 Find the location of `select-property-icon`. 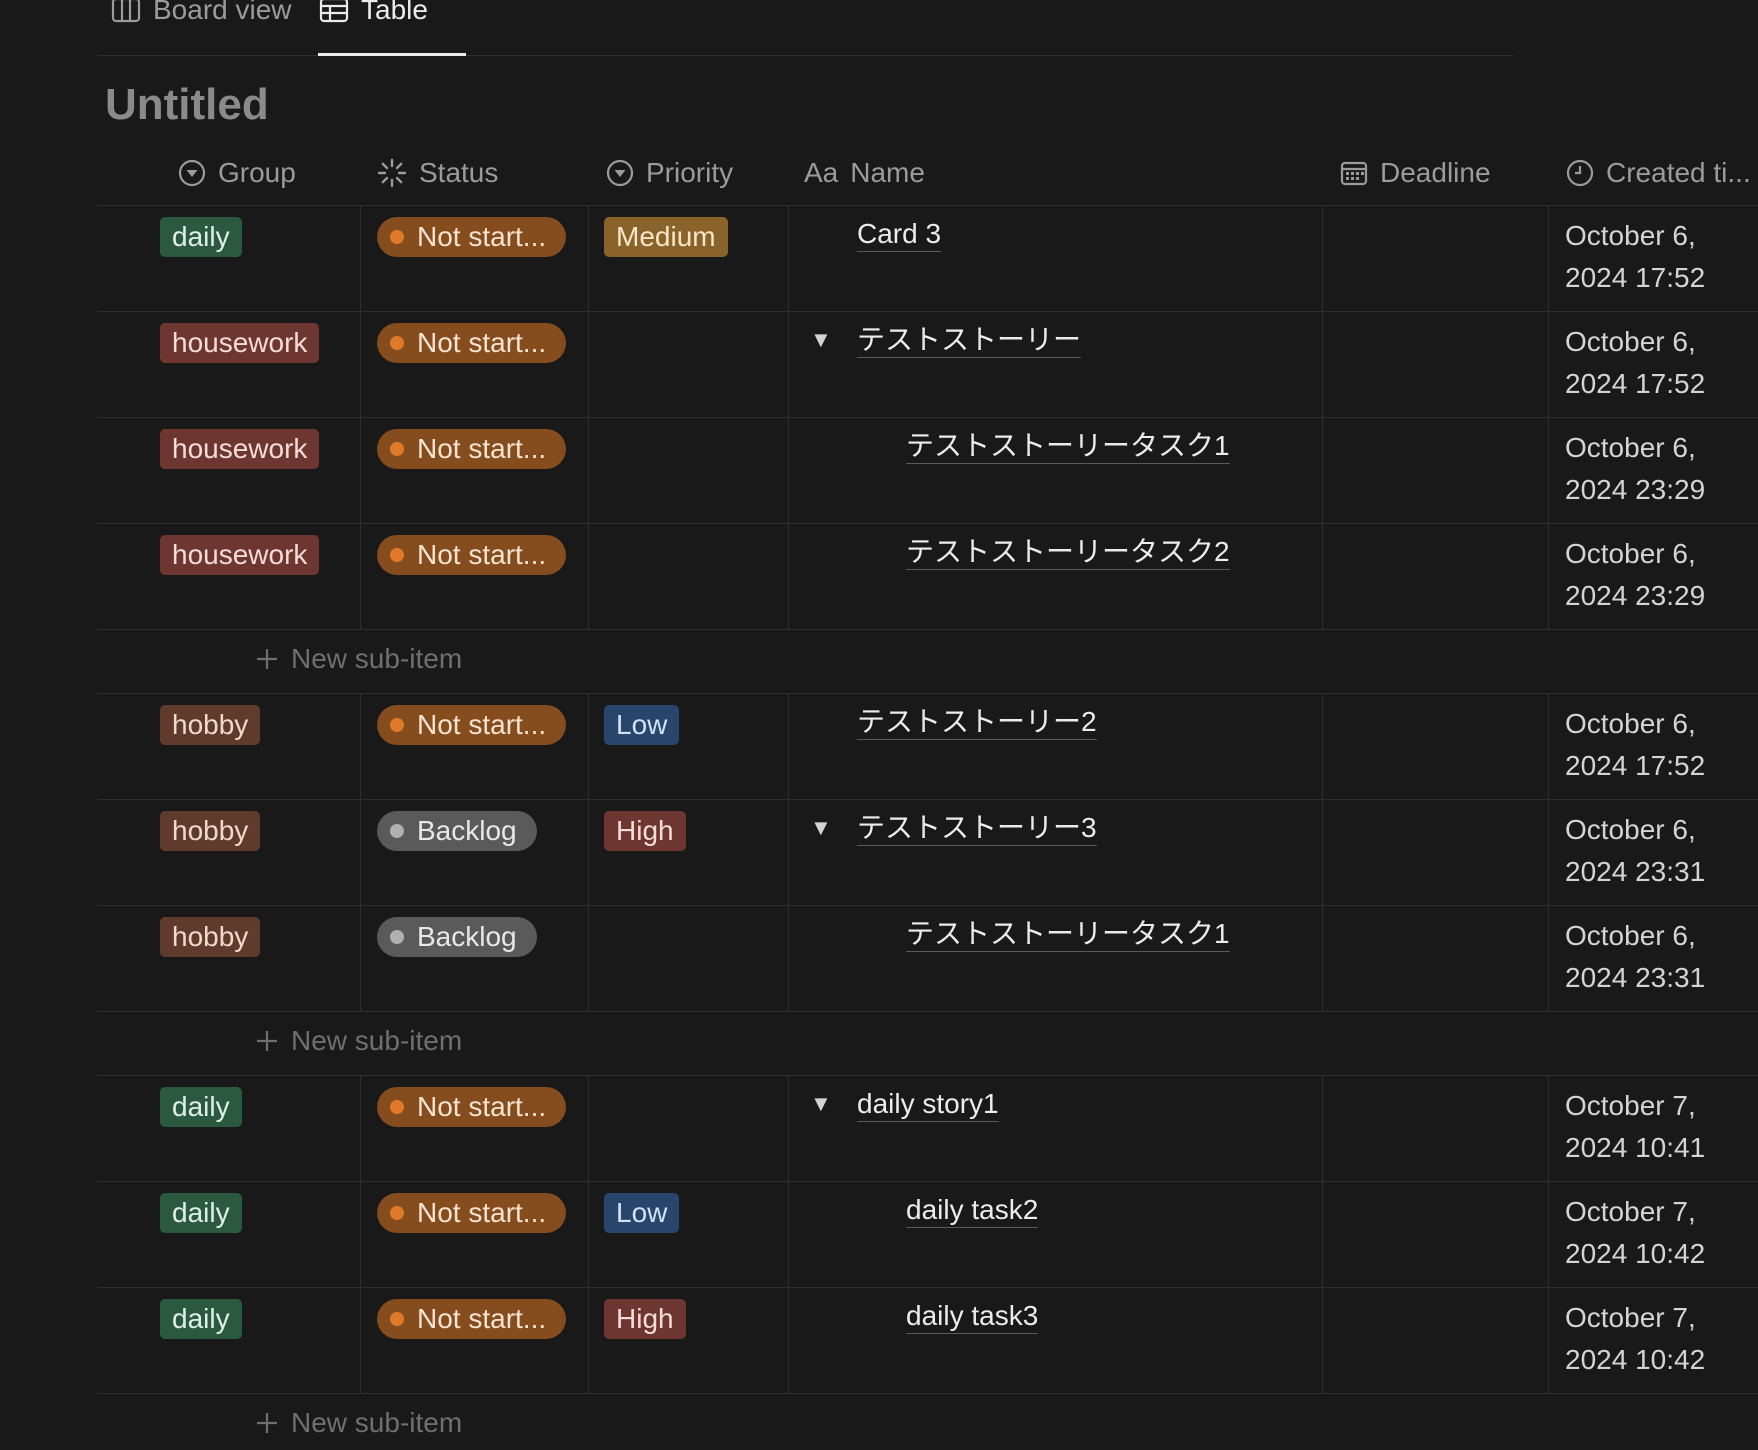

select-property-icon is located at coordinates (192, 173).